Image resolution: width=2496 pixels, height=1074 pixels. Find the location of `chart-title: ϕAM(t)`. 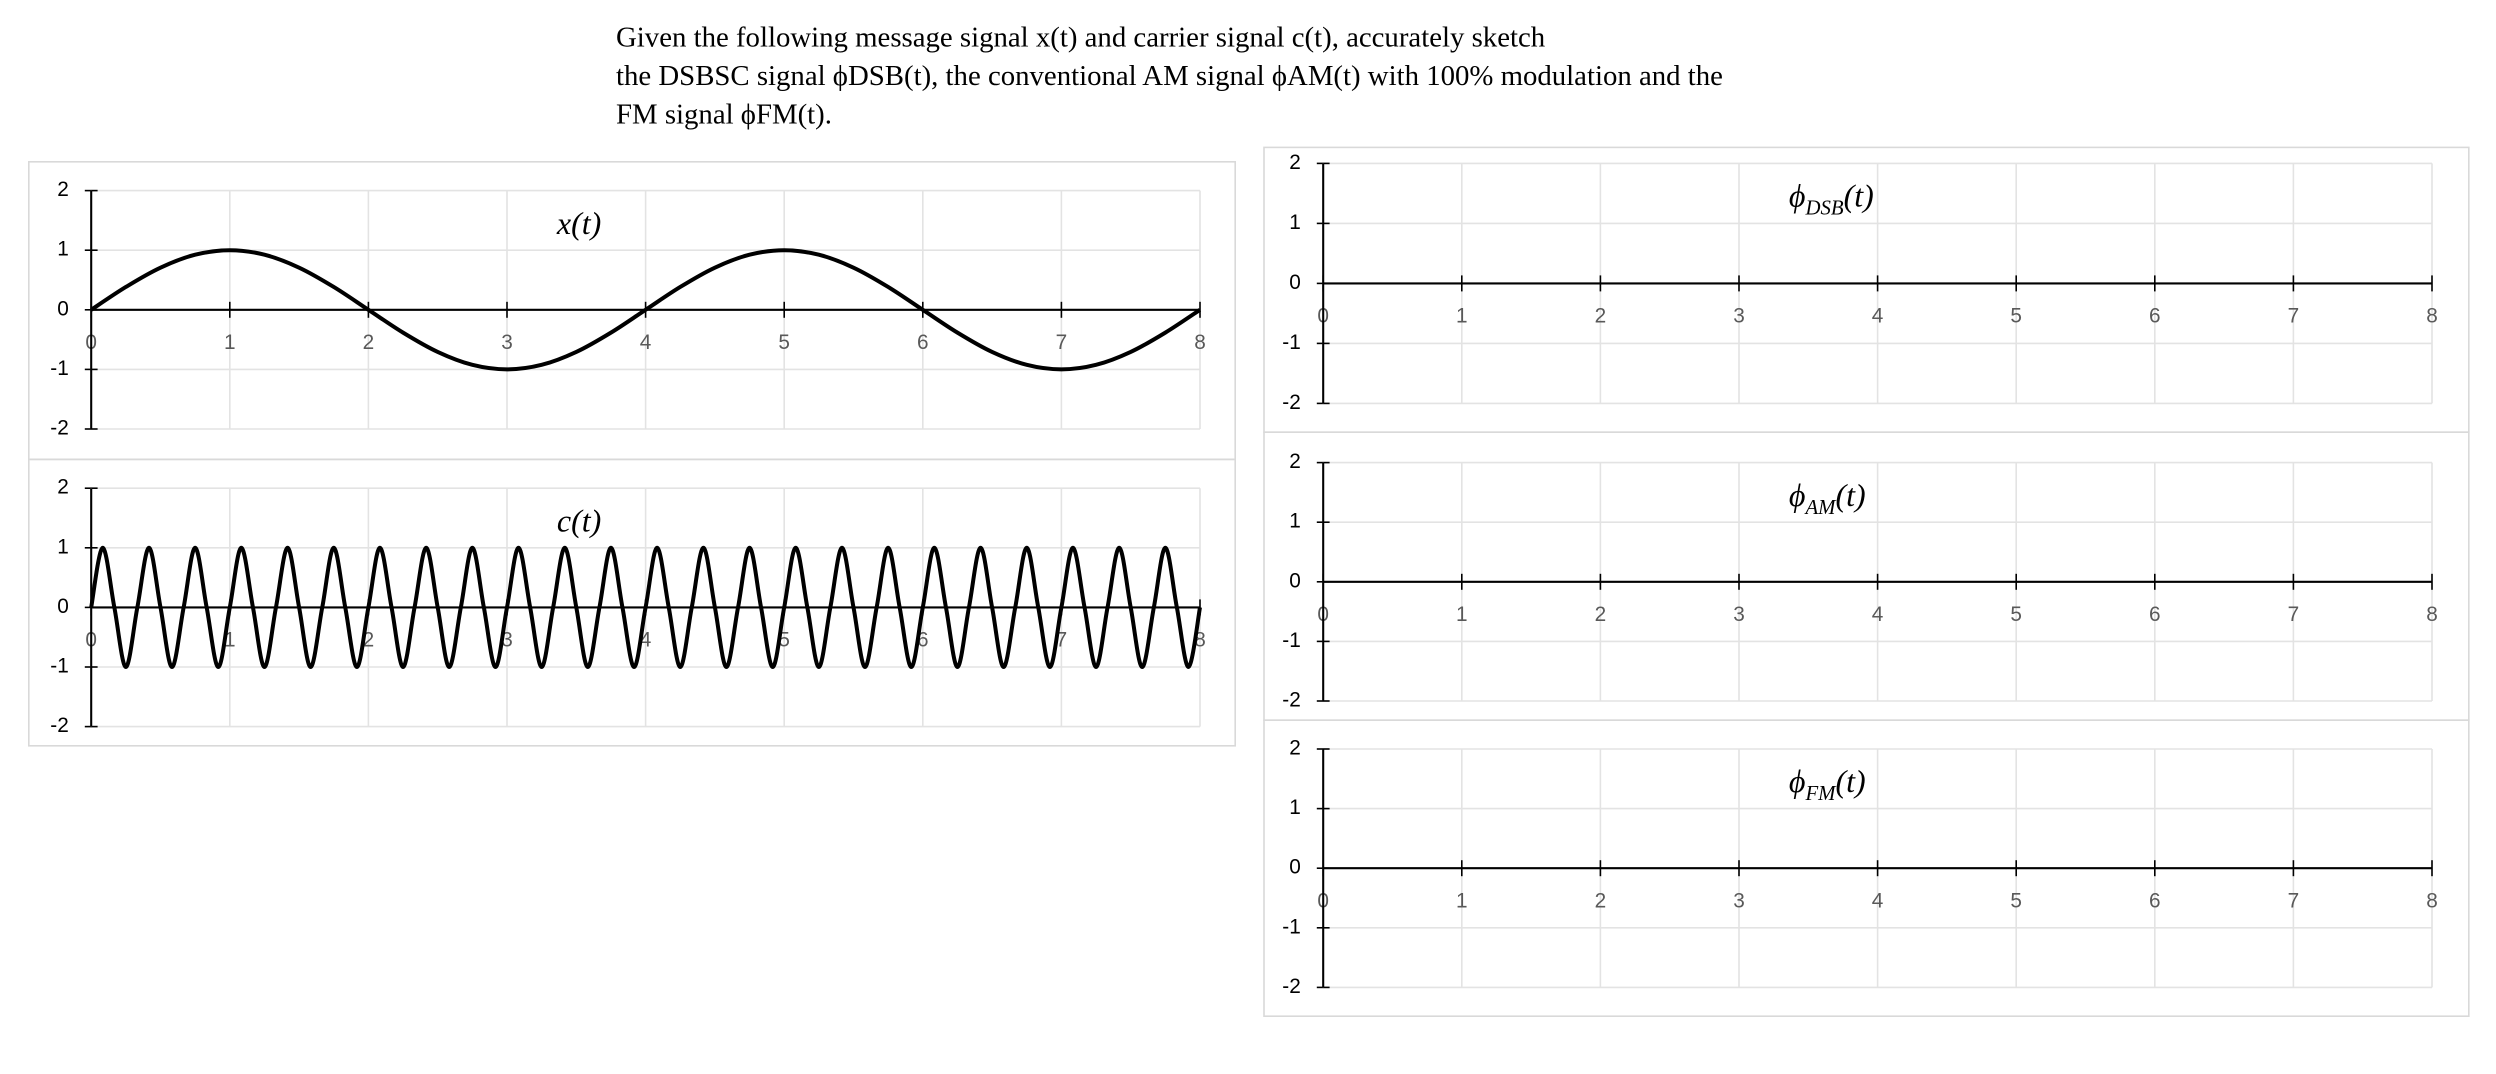

chart-title: ϕAM(t) is located at coordinates (1827, 498).